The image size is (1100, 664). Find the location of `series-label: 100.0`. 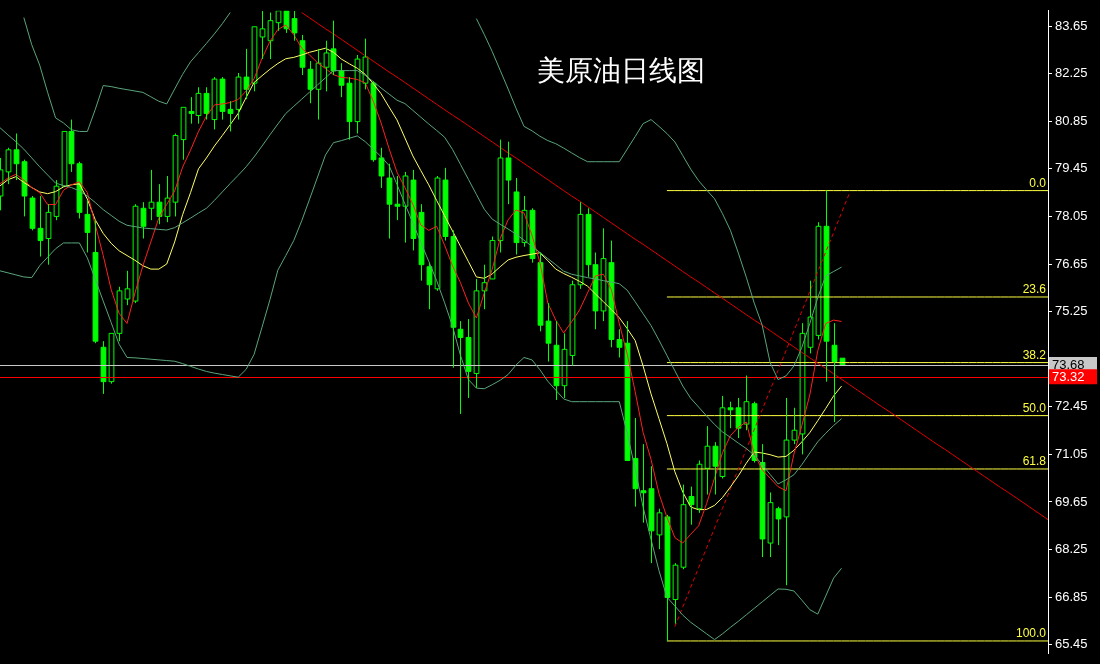

series-label: 100.0 is located at coordinates (1031, 633).